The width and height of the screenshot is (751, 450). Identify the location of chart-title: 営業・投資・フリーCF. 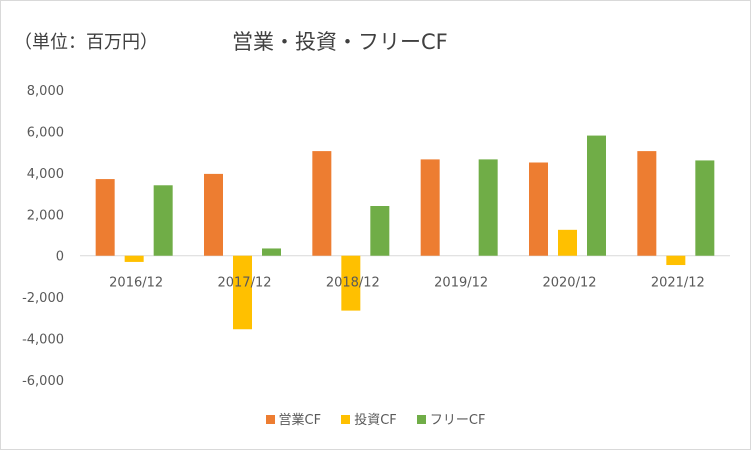
(340, 42).